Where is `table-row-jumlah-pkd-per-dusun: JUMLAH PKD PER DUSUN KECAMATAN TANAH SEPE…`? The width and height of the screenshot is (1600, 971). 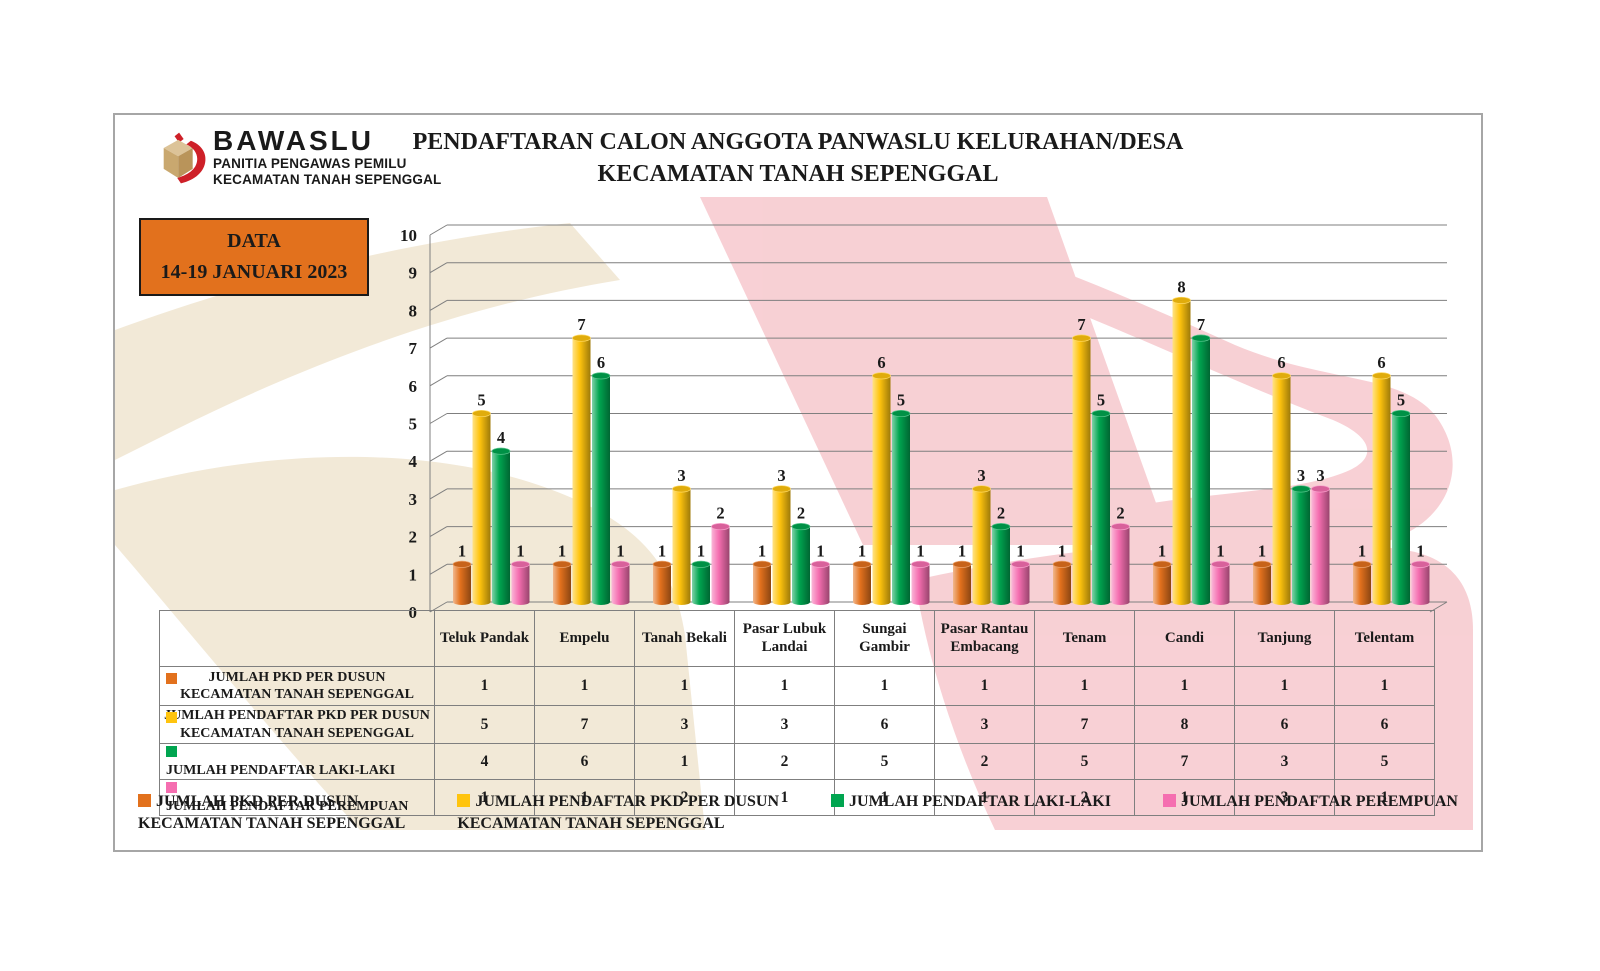
table-row-jumlah-pkd-per-dusun: JUMLAH PKD PER DUSUN KECAMATAN TANAH SEPE… is located at coordinates (797, 686).